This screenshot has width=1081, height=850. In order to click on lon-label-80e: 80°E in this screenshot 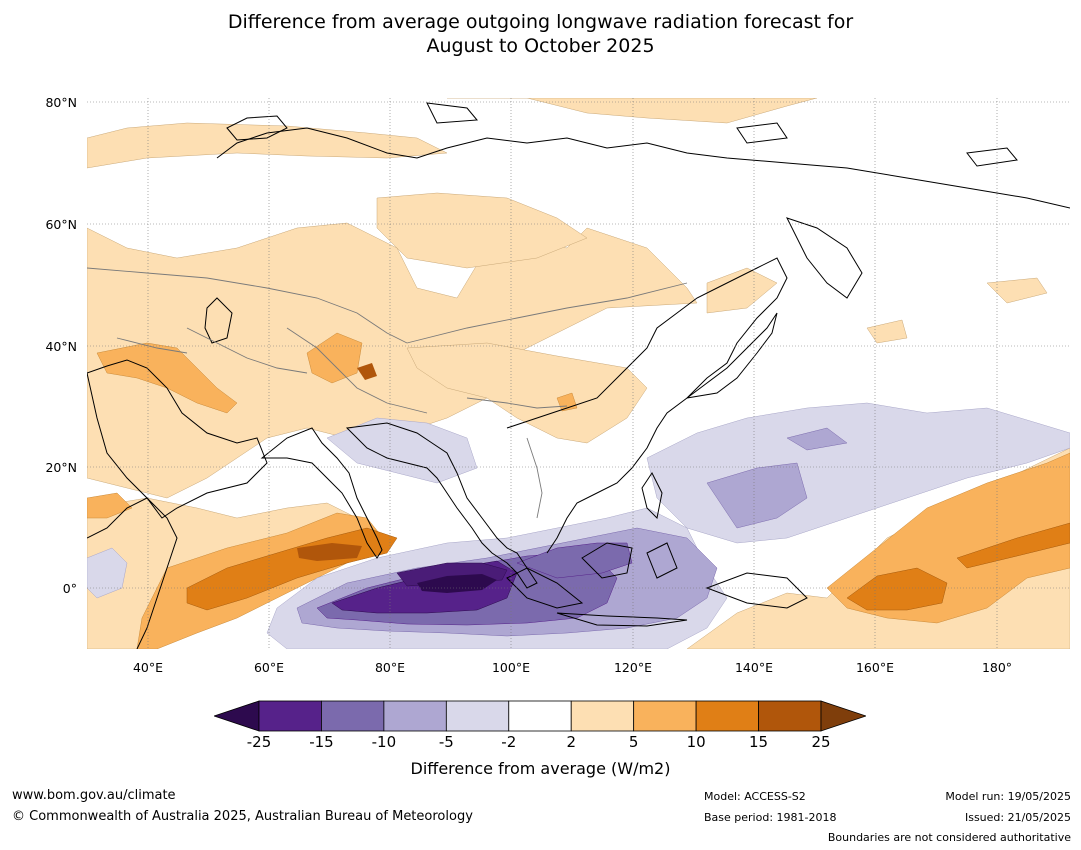, I will do `click(390, 667)`.